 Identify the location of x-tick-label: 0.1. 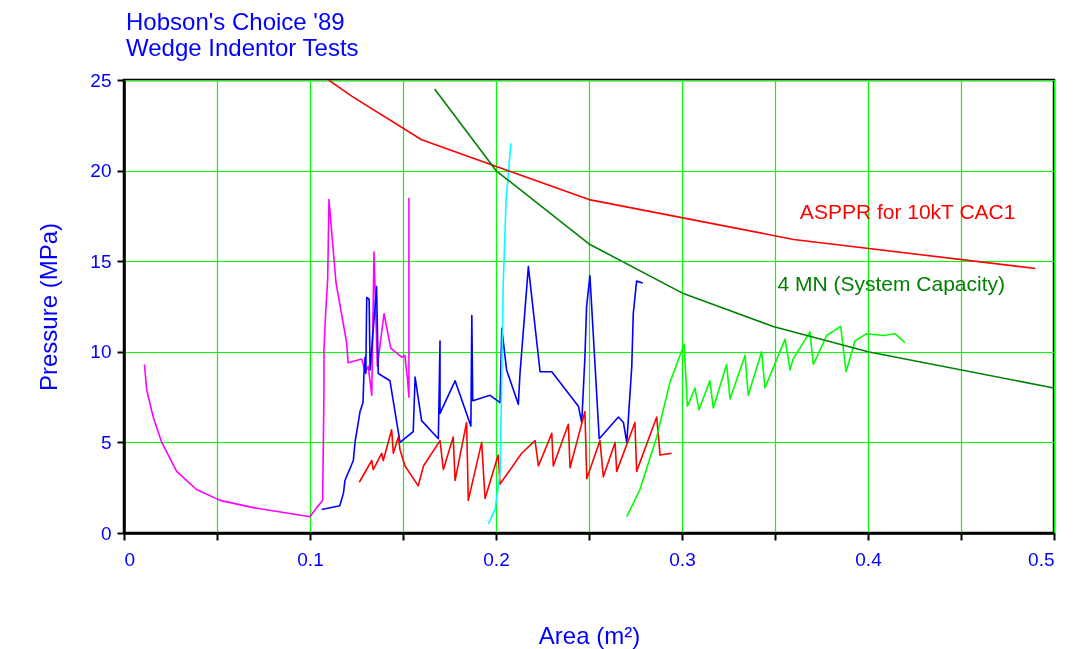
(310, 559).